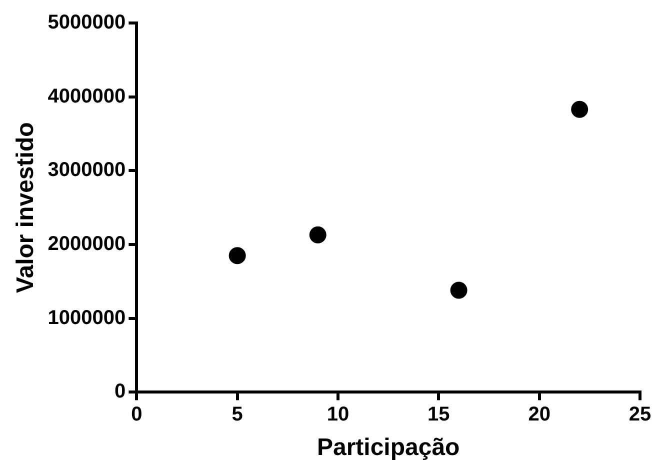 The width and height of the screenshot is (666, 475). I want to click on x-axis-title: Participação, so click(388, 448).